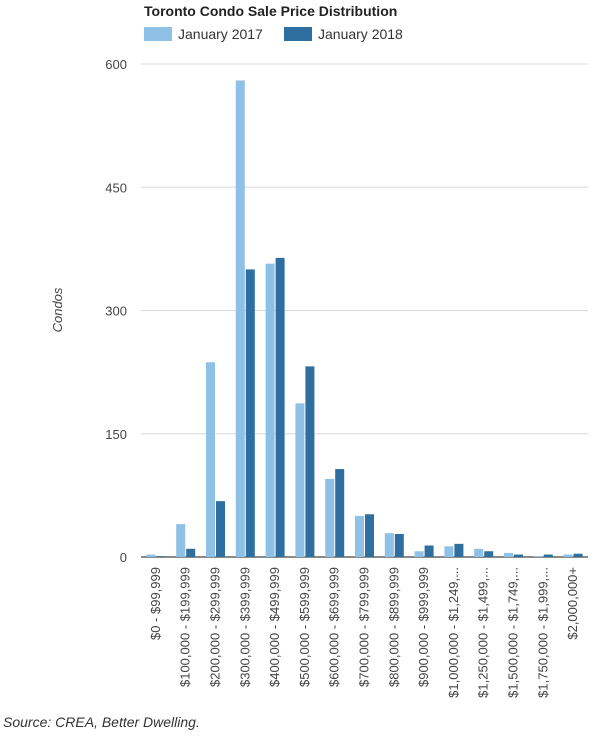 The width and height of the screenshot is (594, 736). What do you see at coordinates (220, 34) in the screenshot?
I see `legend-label-january-2017: January 2017` at bounding box center [220, 34].